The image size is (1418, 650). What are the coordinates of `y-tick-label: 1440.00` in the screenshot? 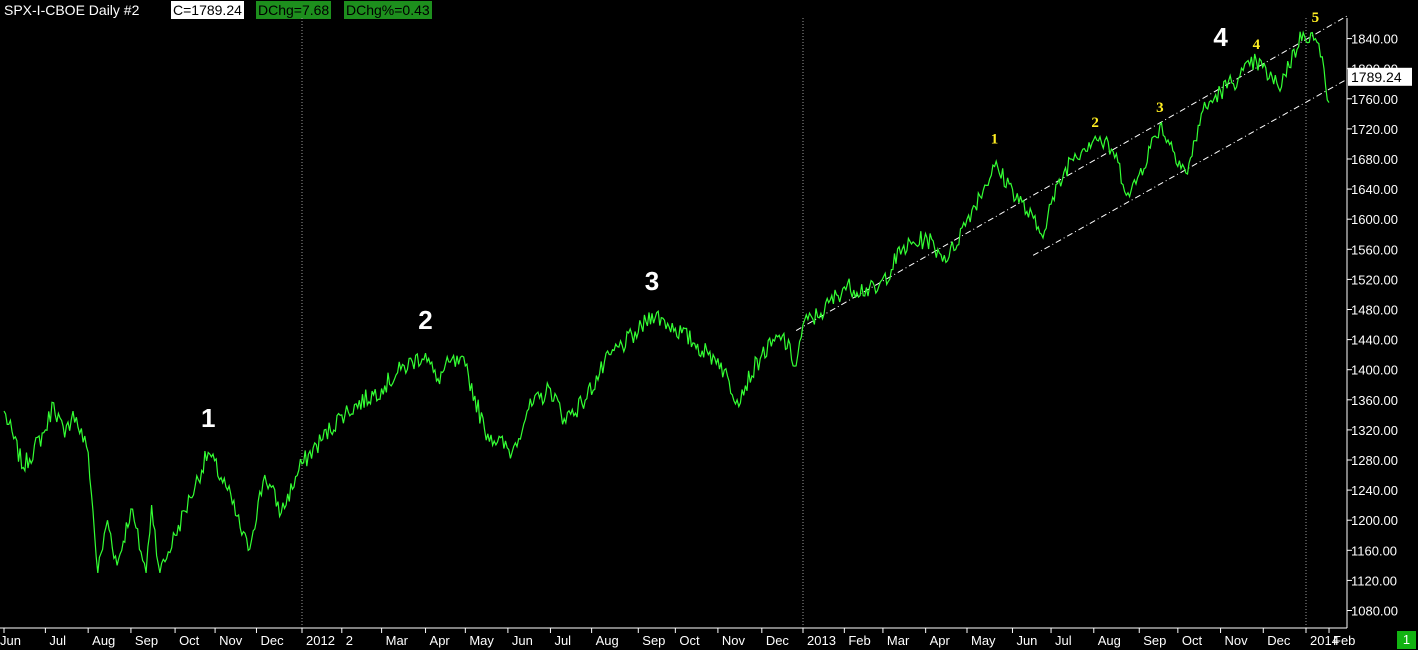 It's located at (1374, 340).